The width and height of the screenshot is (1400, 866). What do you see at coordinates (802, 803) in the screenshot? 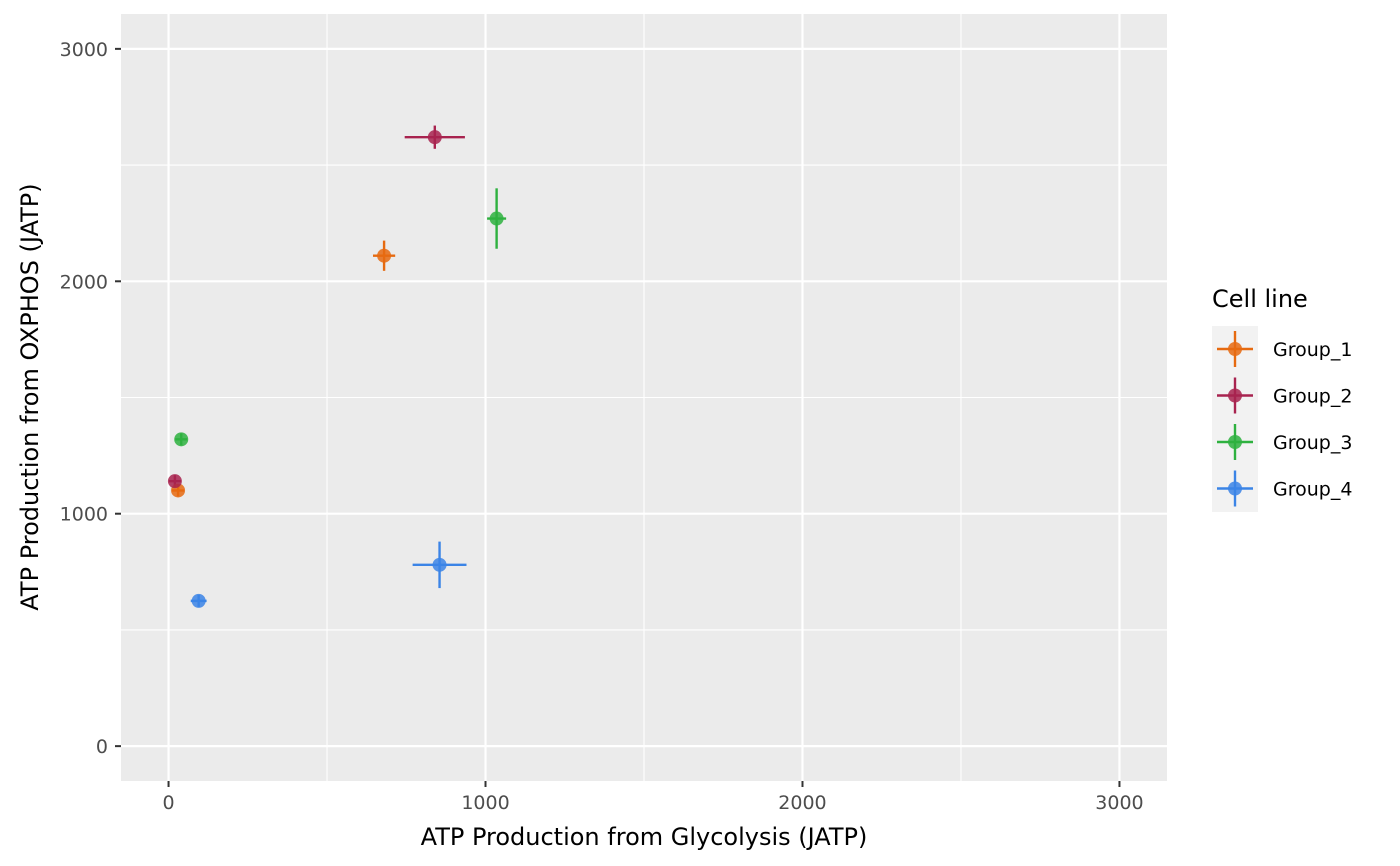
I see `x-tick-label: 2000` at bounding box center [802, 803].